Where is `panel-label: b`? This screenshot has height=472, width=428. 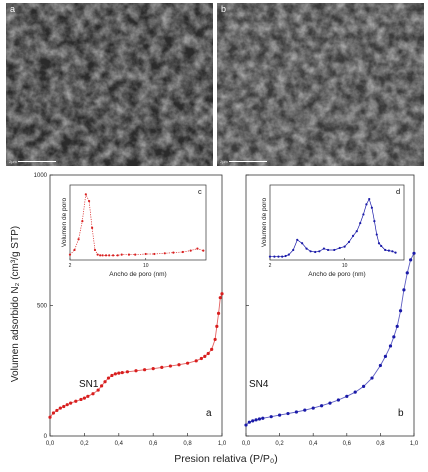
panel-label: b is located at coordinates (401, 413).